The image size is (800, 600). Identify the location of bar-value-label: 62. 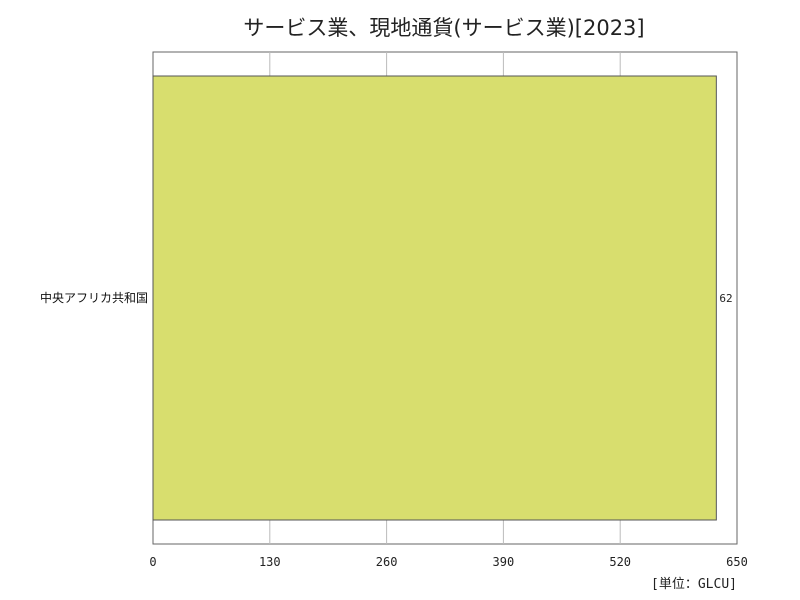
(725, 298).